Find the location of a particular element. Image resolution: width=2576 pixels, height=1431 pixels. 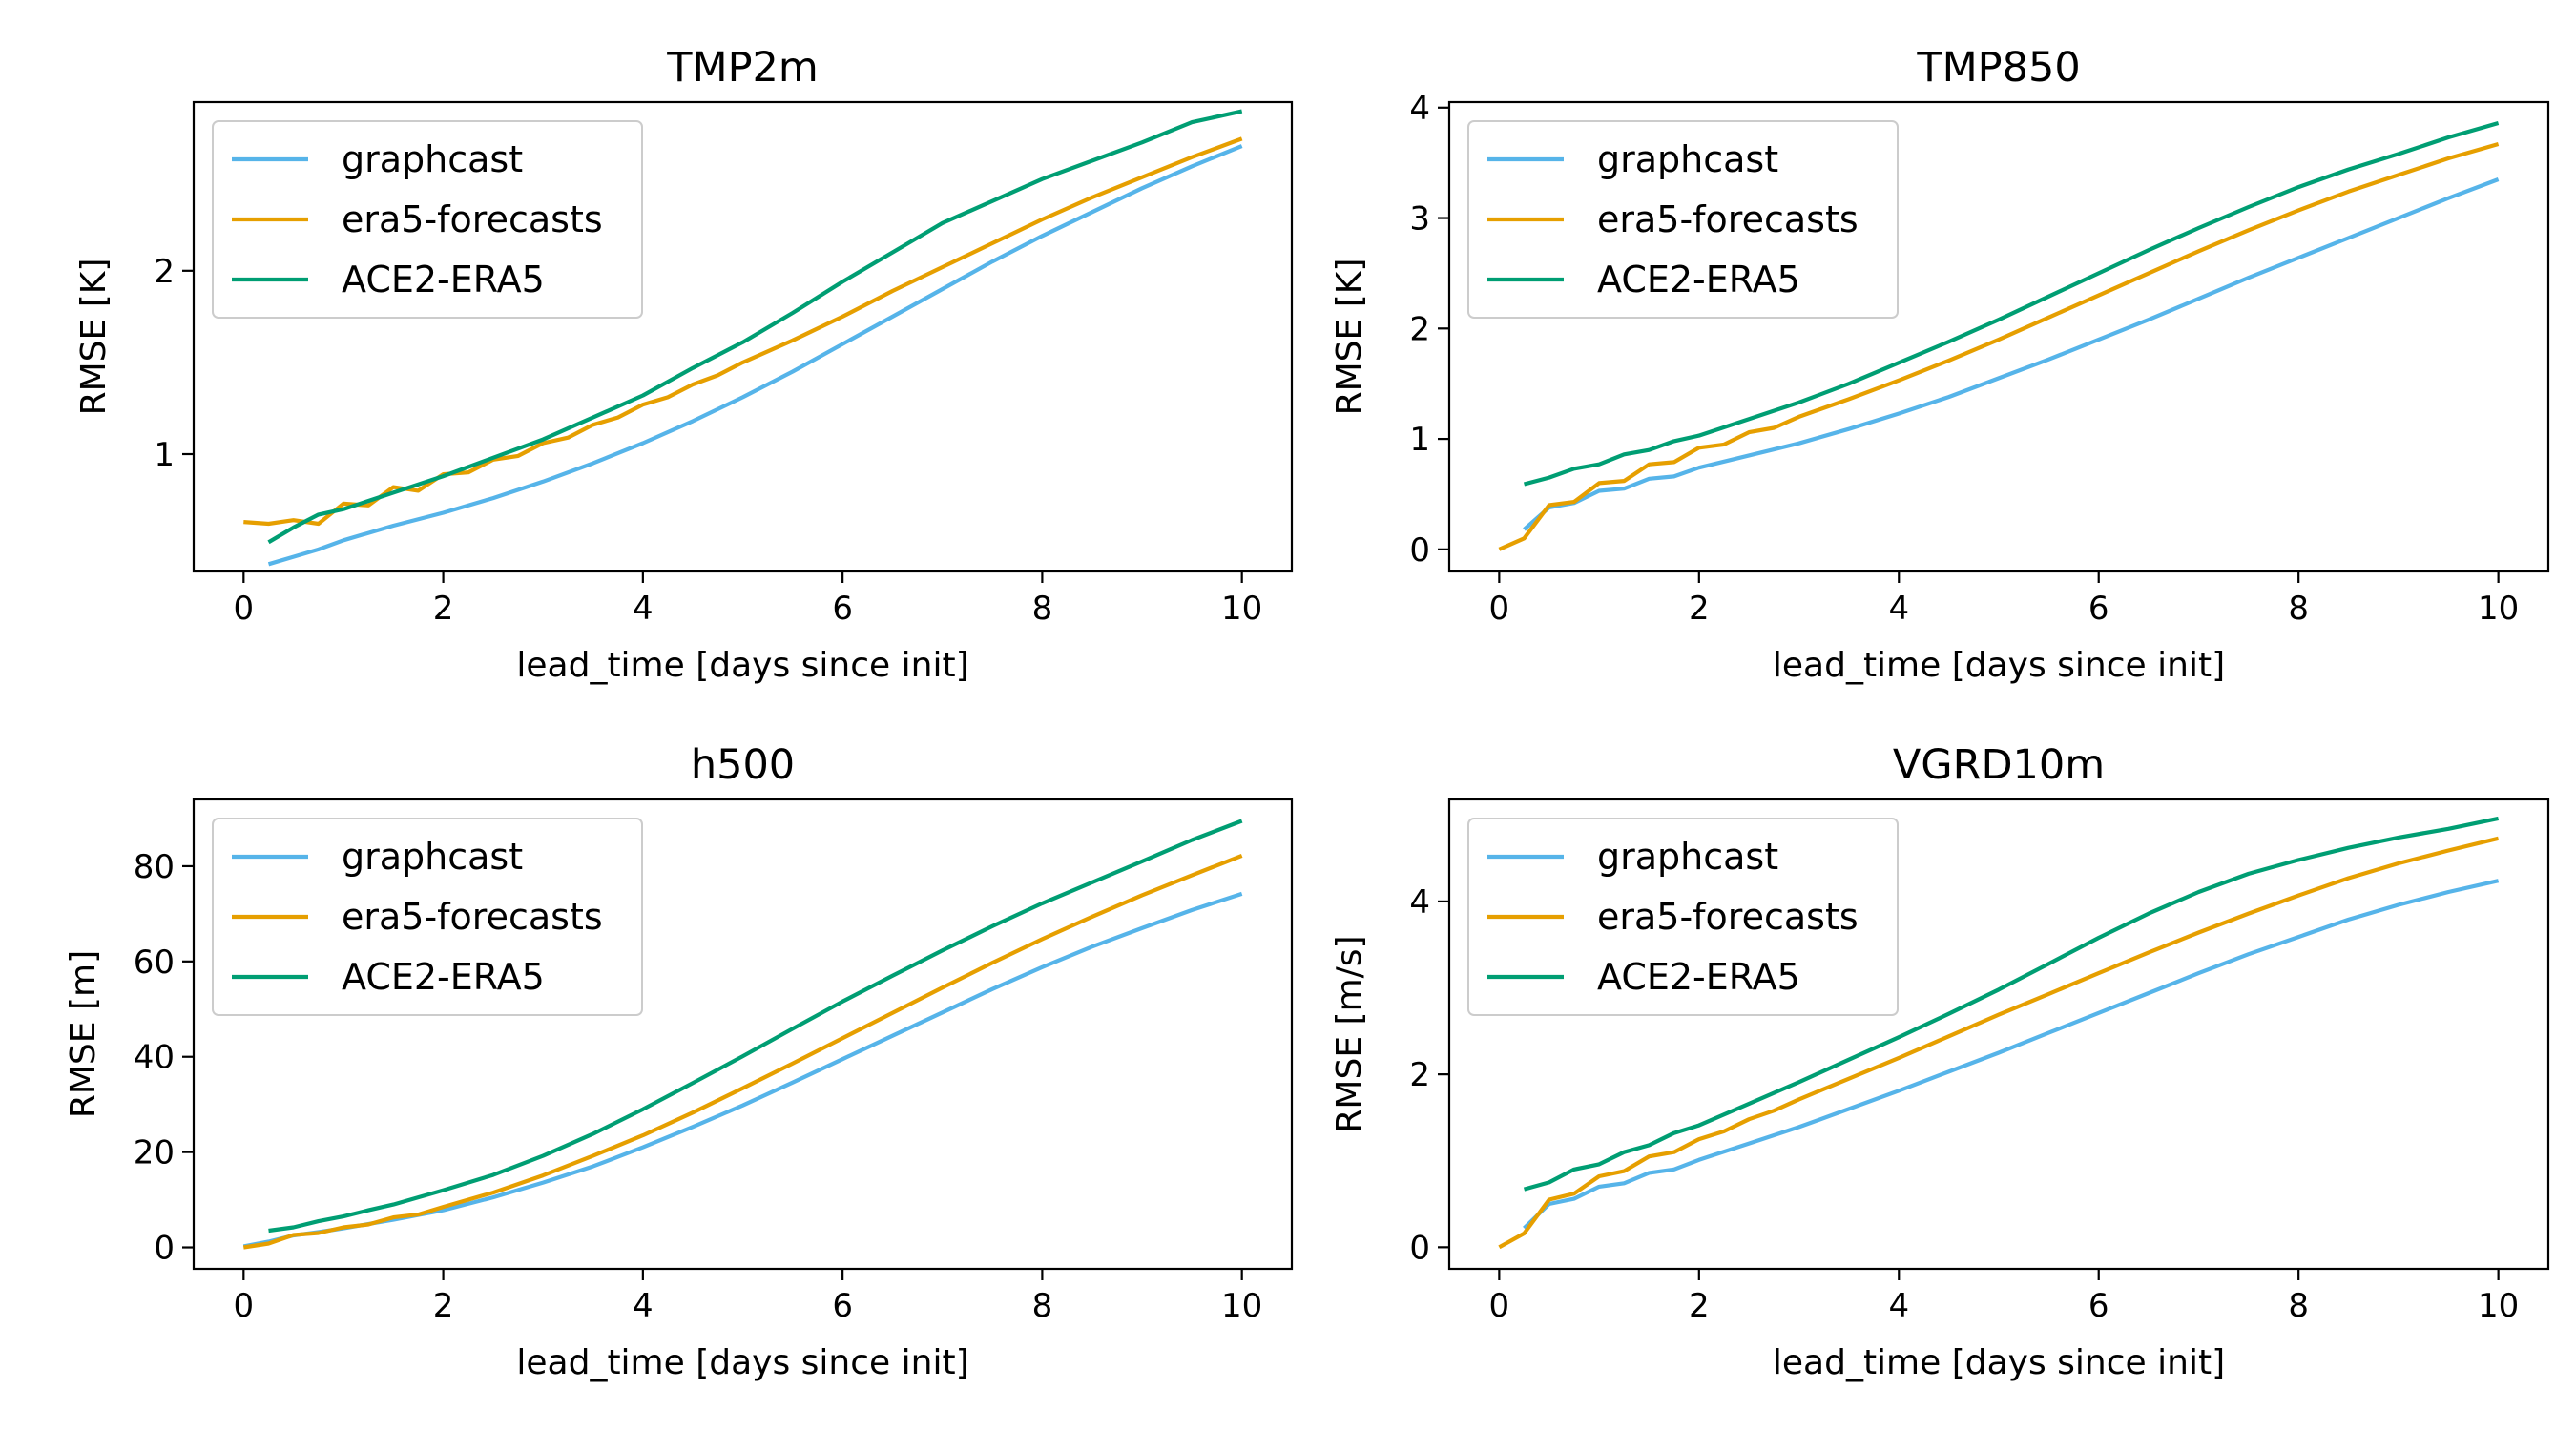

y-tick-label: 20 is located at coordinates (154, 1153).